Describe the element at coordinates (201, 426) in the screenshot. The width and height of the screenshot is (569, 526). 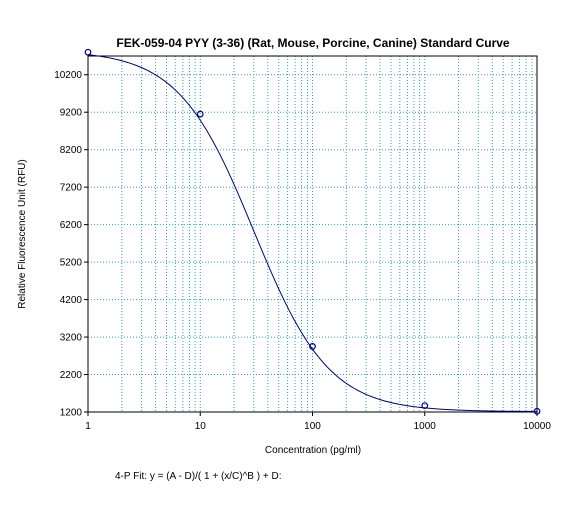
I see `x-tick-label: 10` at that location.